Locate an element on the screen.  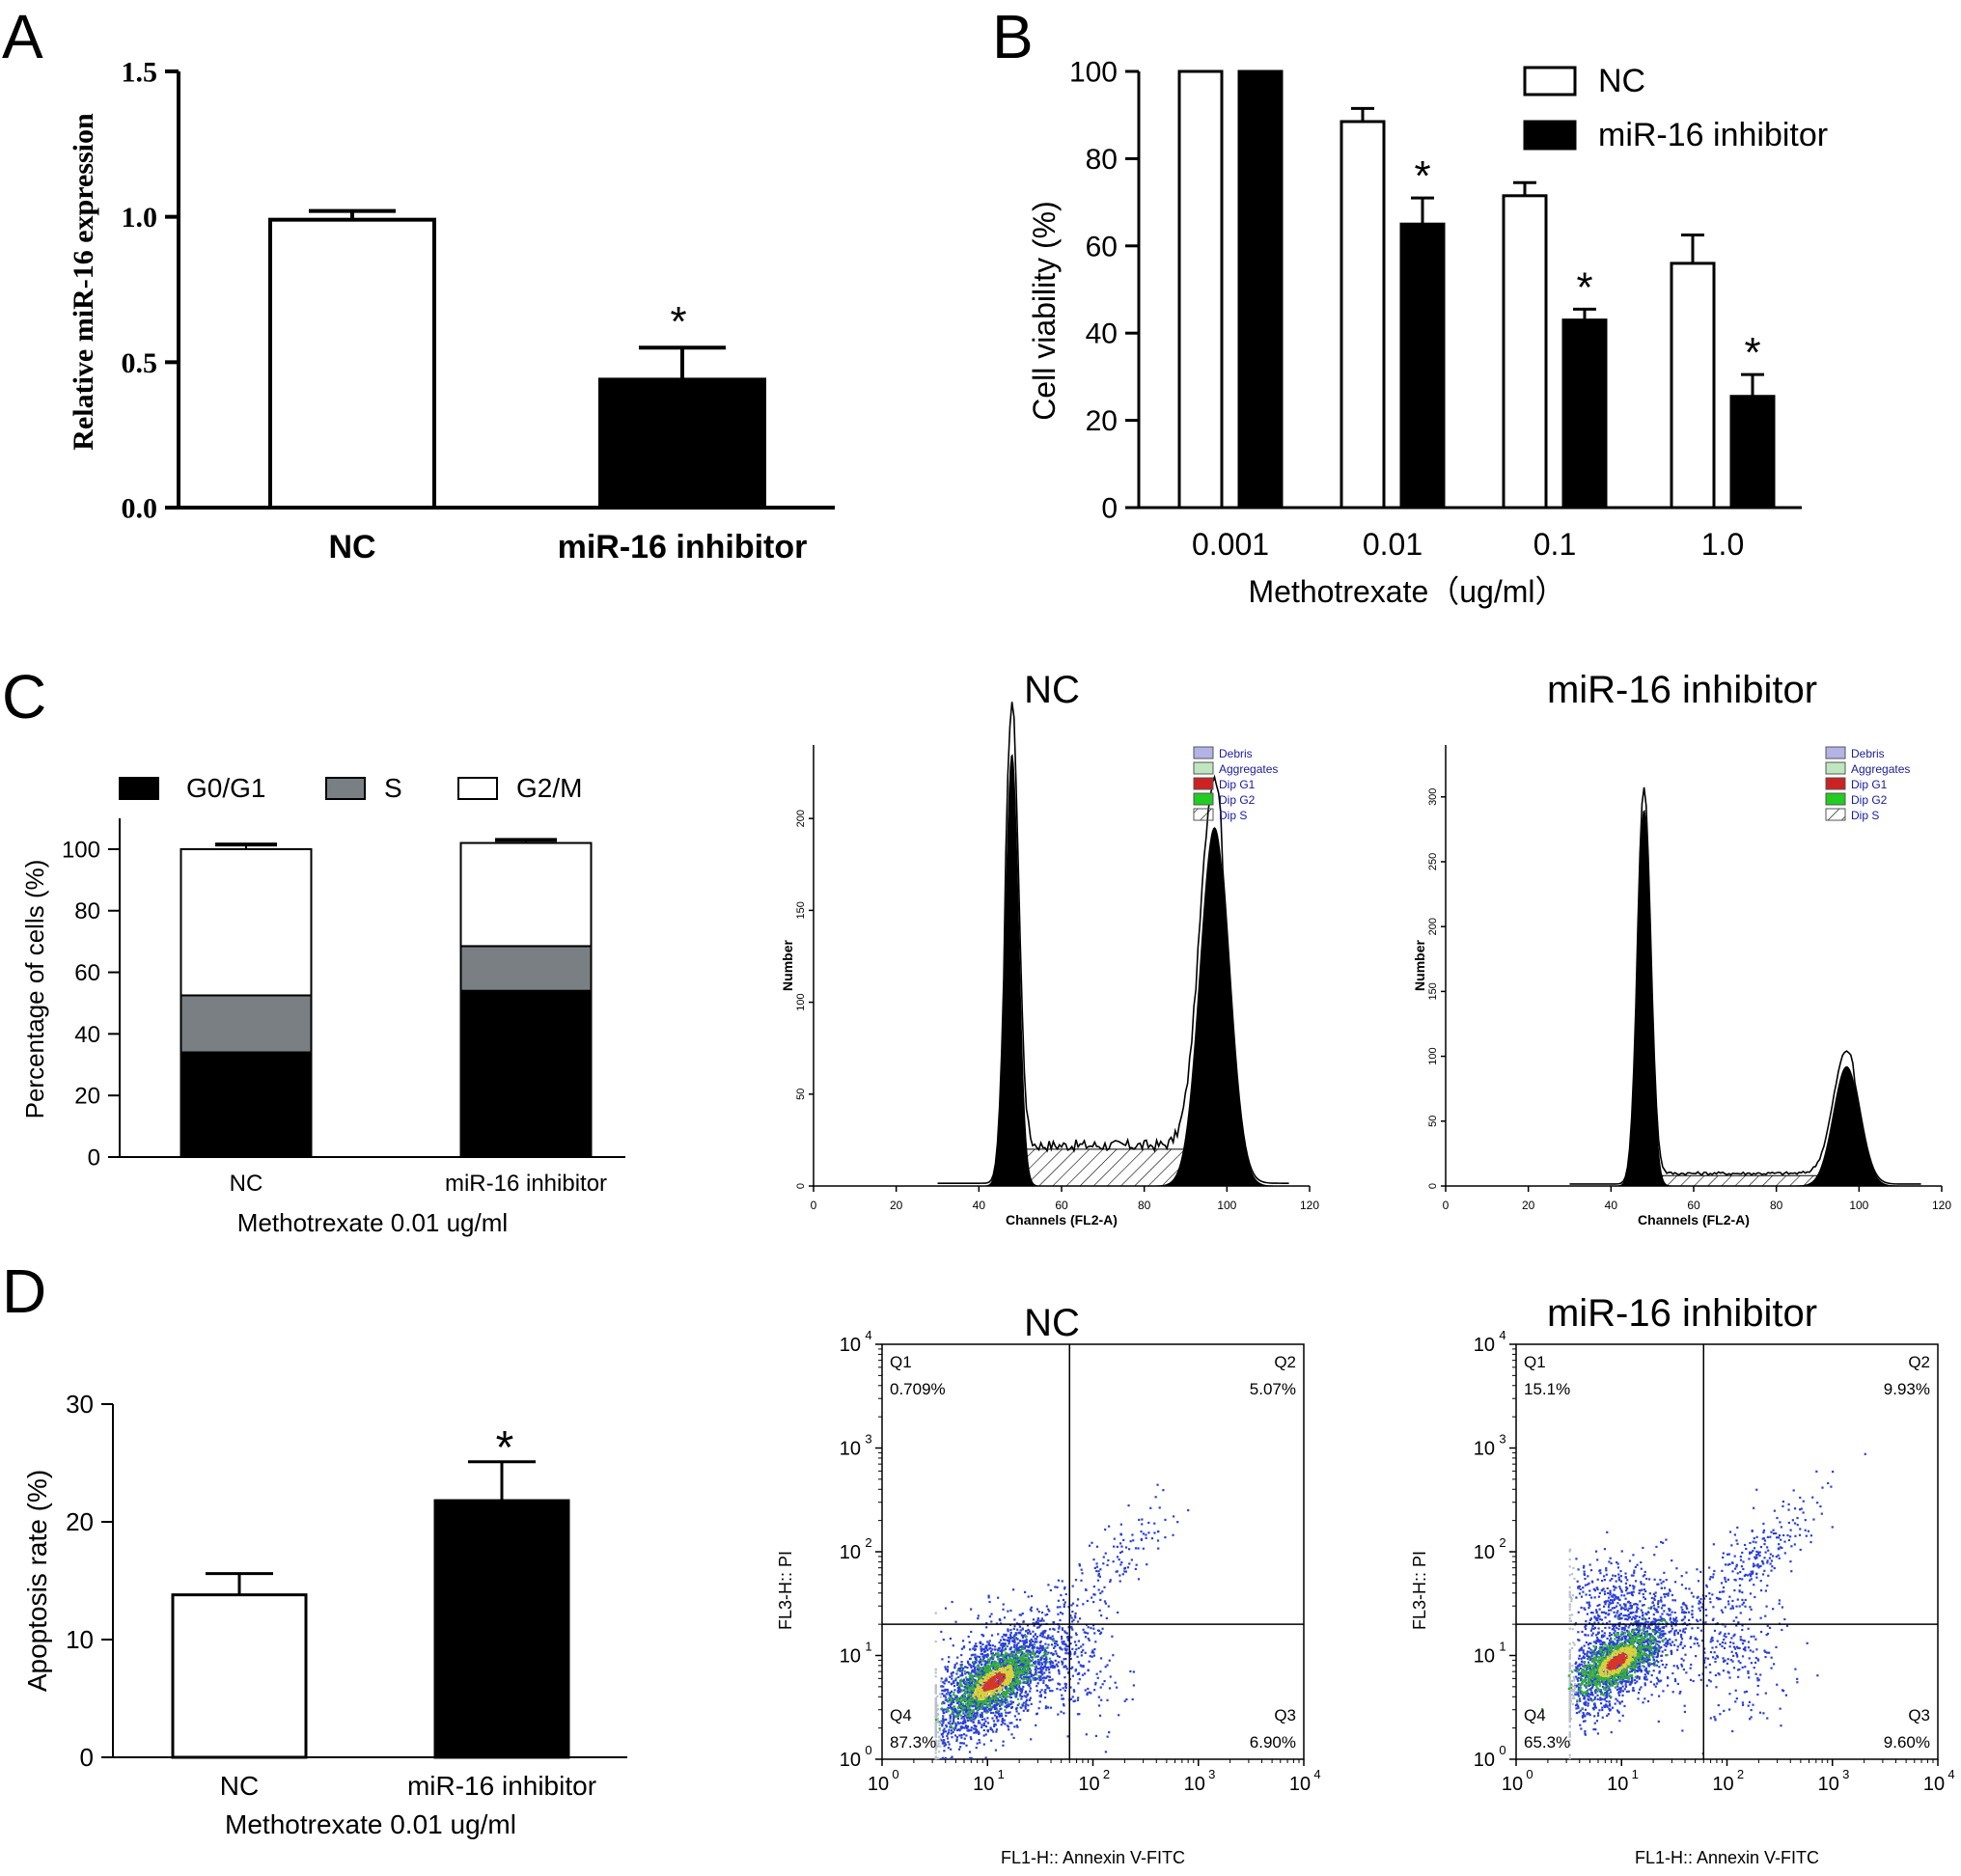
flow-ytick-label: 10 is located at coordinates (850, 1657).